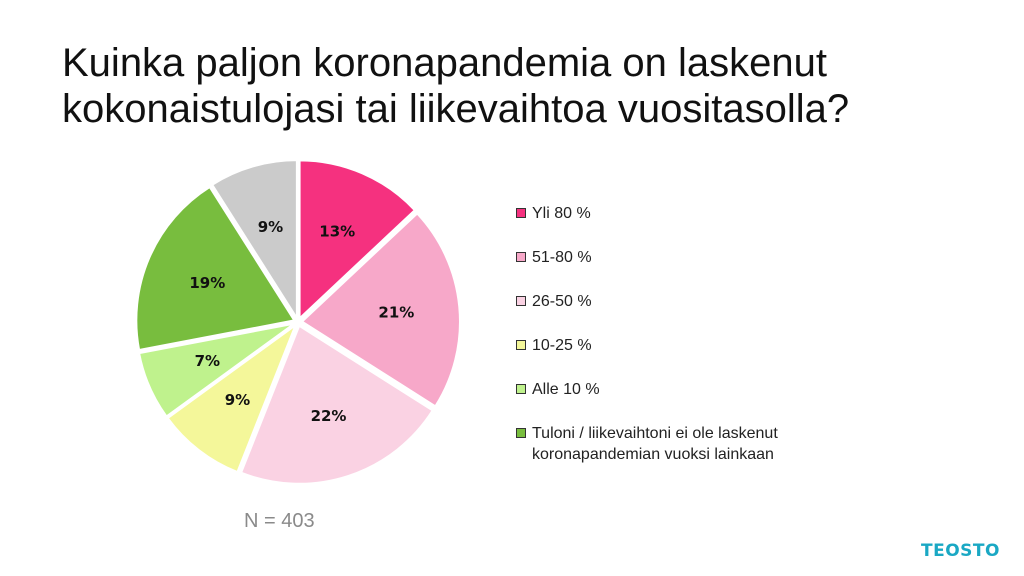  Describe the element at coordinates (270, 227) in the screenshot. I see `pie-slice-label-6: 9%` at that location.